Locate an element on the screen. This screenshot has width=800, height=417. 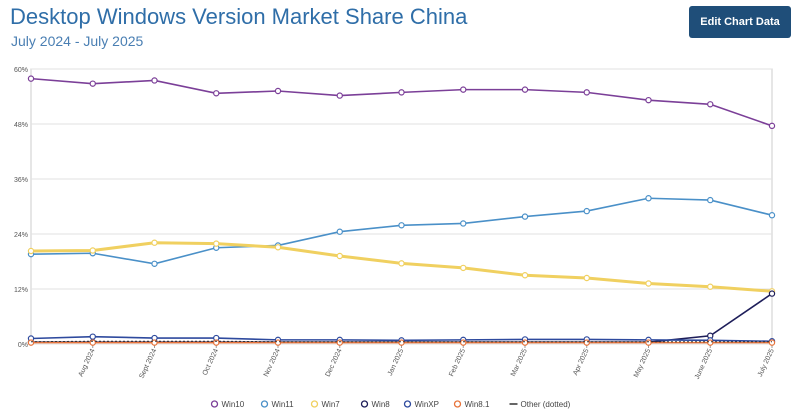
legend-label: Win8 is located at coordinates (381, 404).